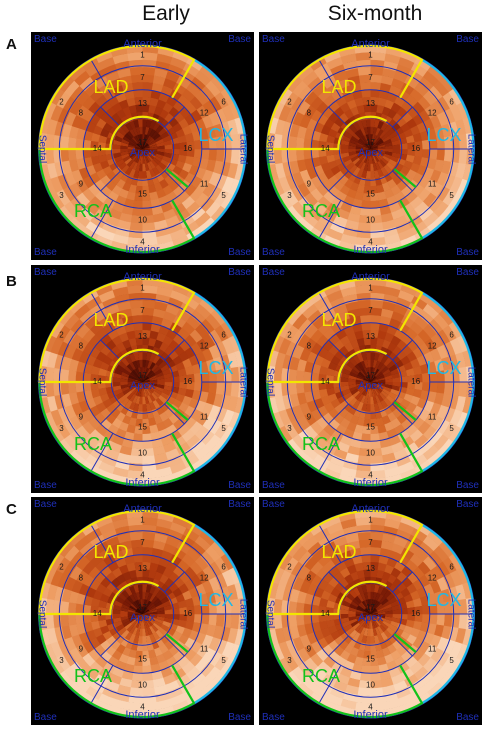 This screenshot has height=729, width=490. Describe the element at coordinates (220, 614) in the screenshot. I see `lcx-territory-outline` at that location.